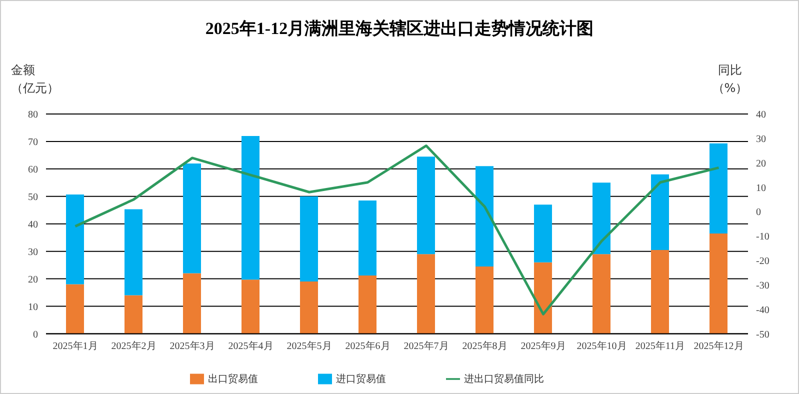 Image resolution: width=799 pixels, height=394 pixels. I want to click on y-tick-label: 30, so click(33, 252).